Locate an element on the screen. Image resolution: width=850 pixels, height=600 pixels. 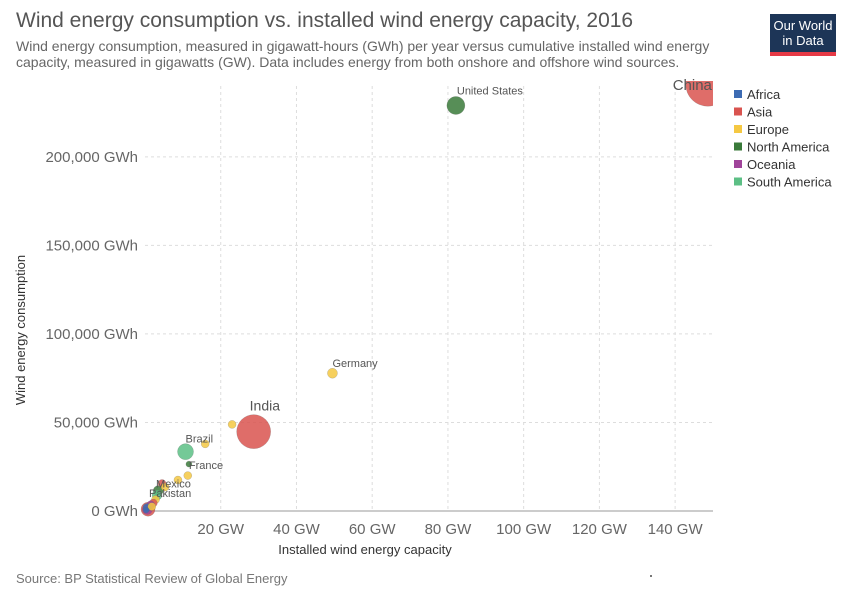
point-label: China is located at coordinates (693, 85).